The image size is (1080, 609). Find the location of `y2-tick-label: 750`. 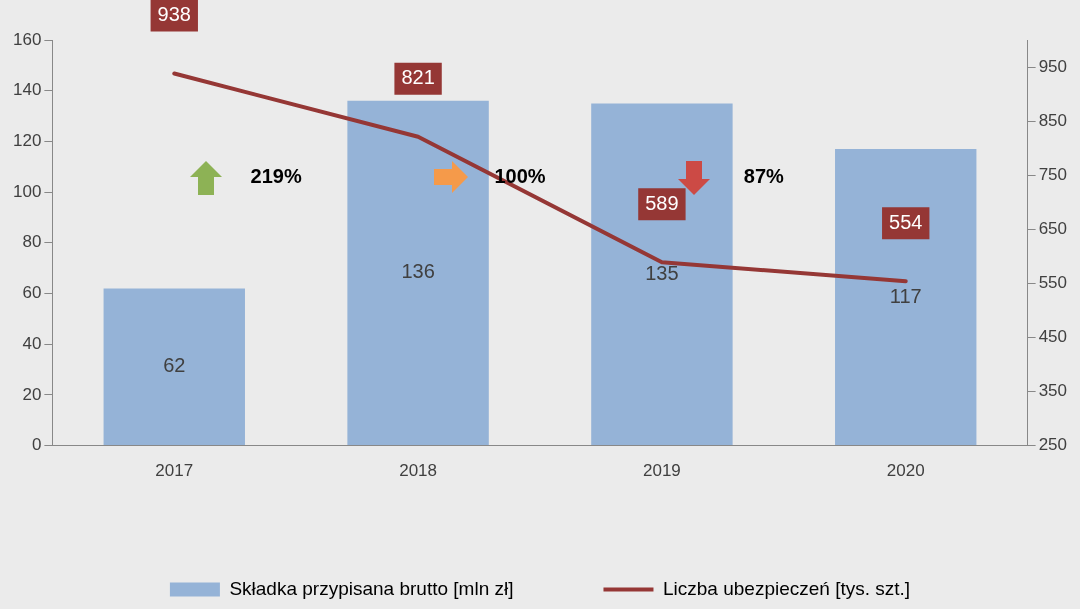

y2-tick-label: 750 is located at coordinates (1053, 174).